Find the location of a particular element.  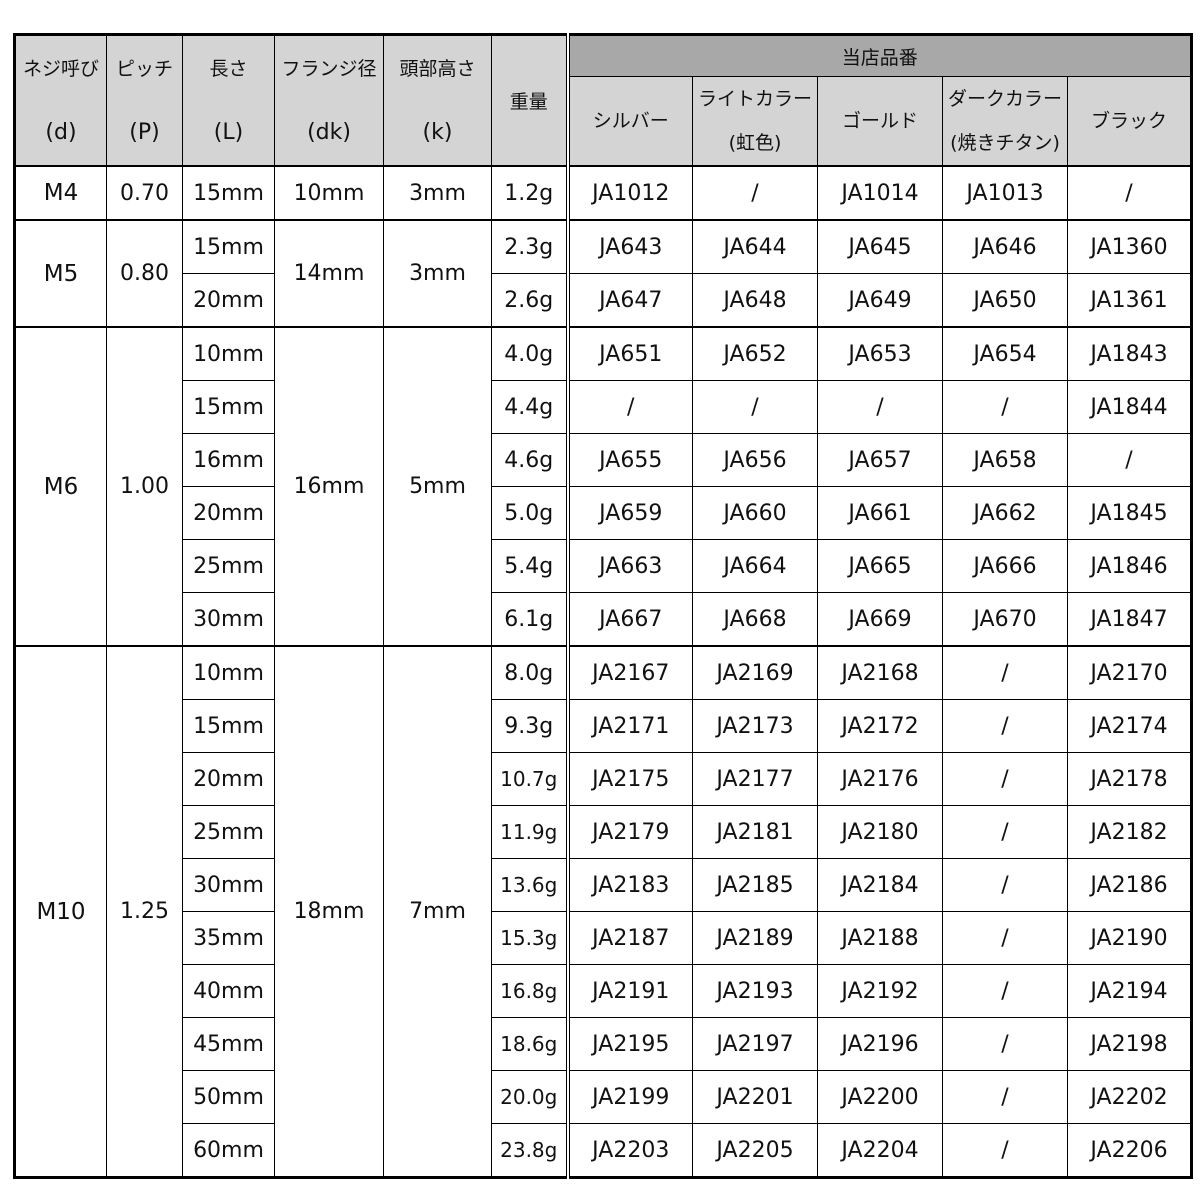

header-cell-color: ゴールド is located at coordinates (880, 121).